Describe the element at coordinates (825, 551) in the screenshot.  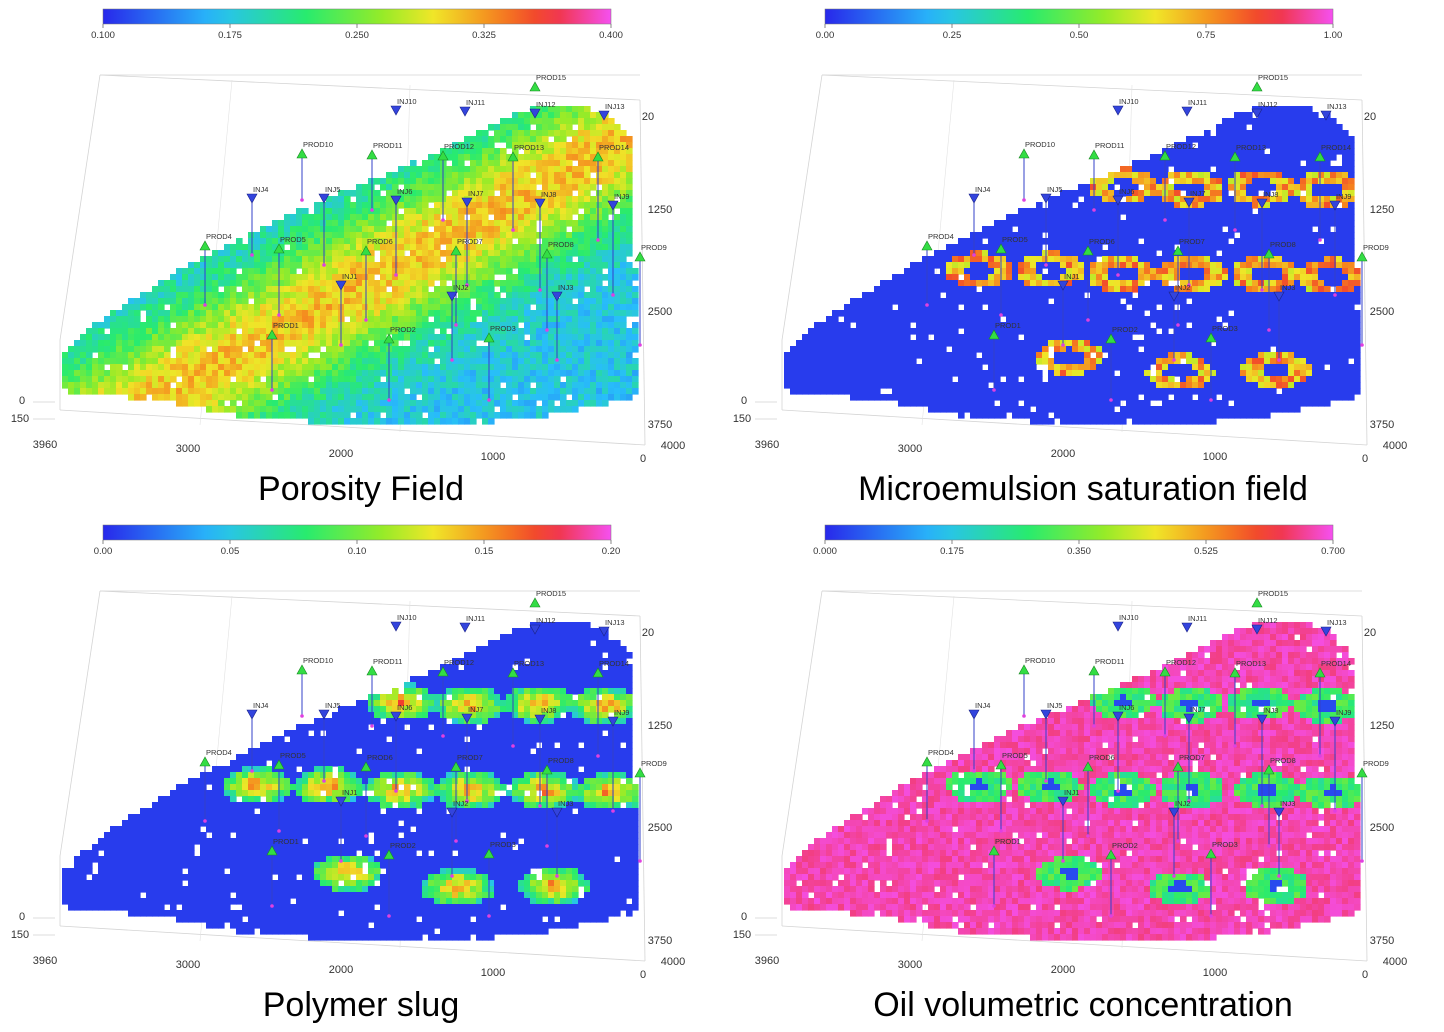
I see `colorbar-tick-label: 0.000` at that location.